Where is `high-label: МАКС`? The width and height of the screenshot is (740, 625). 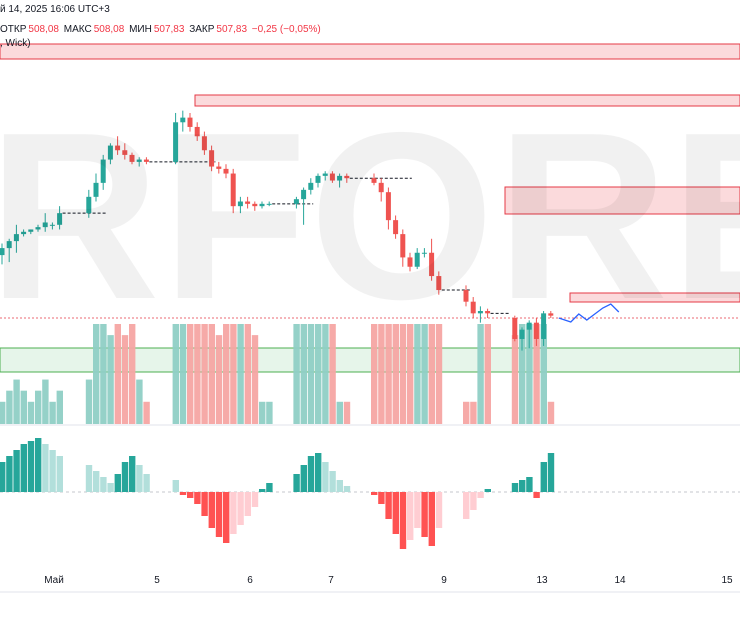 high-label: МАКС is located at coordinates (77, 29).